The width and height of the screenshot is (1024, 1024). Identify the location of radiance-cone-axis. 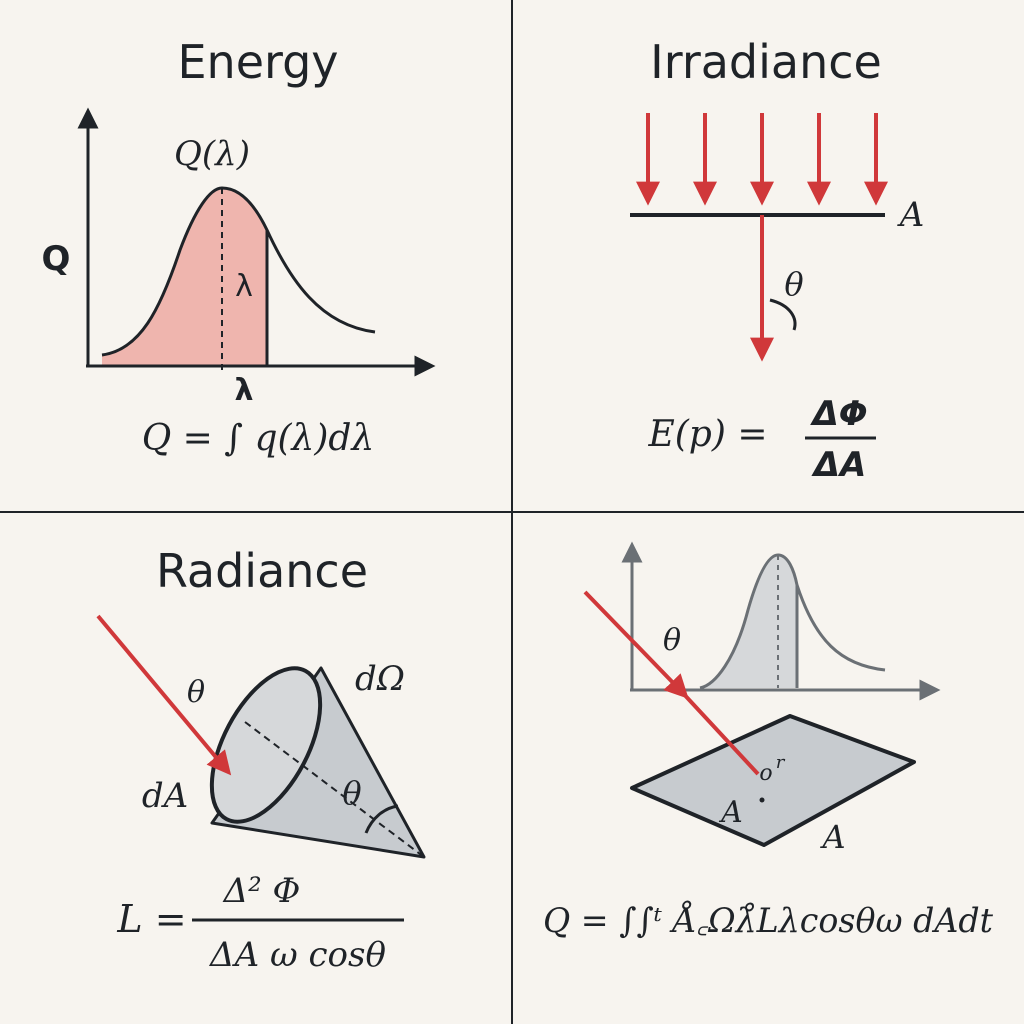
(334, 789).